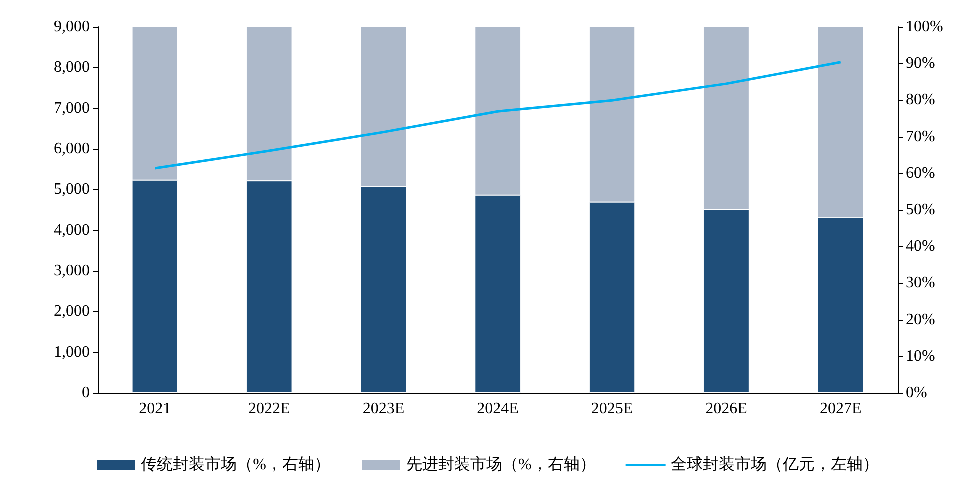 Image resolution: width=974 pixels, height=486 pixels. Describe the element at coordinates (921, 173) in the screenshot. I see `y2-tick-label: 60%` at that location.